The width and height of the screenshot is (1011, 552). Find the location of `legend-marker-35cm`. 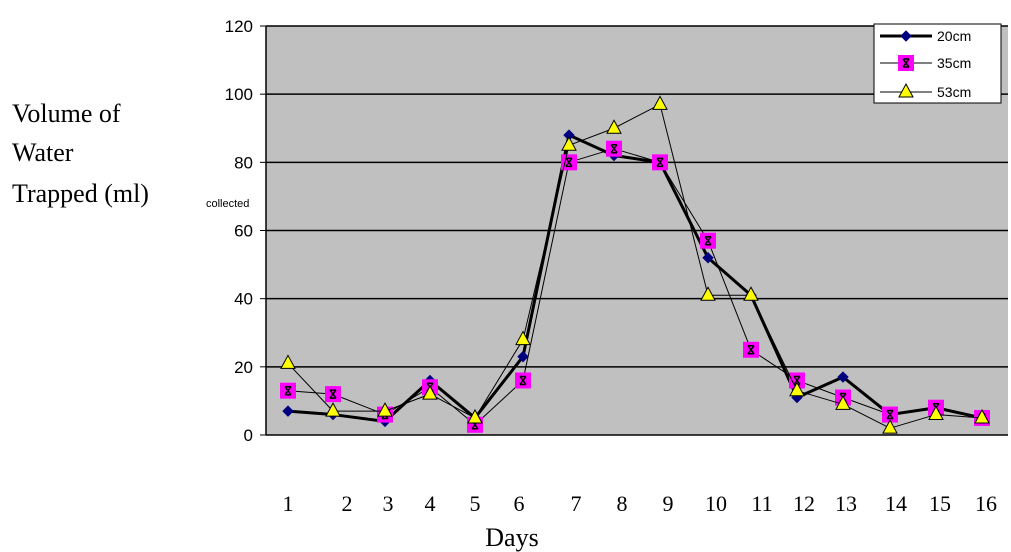

legend-marker-35cm is located at coordinates (906, 63).